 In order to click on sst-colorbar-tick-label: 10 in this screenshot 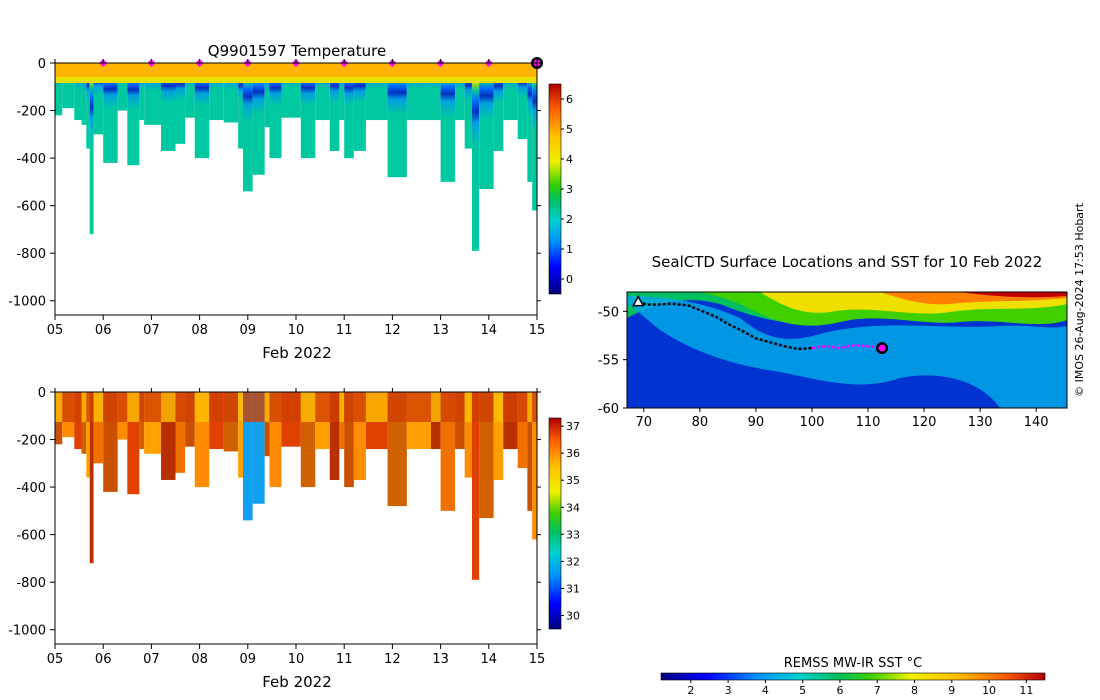, I will do `click(989, 690)`.